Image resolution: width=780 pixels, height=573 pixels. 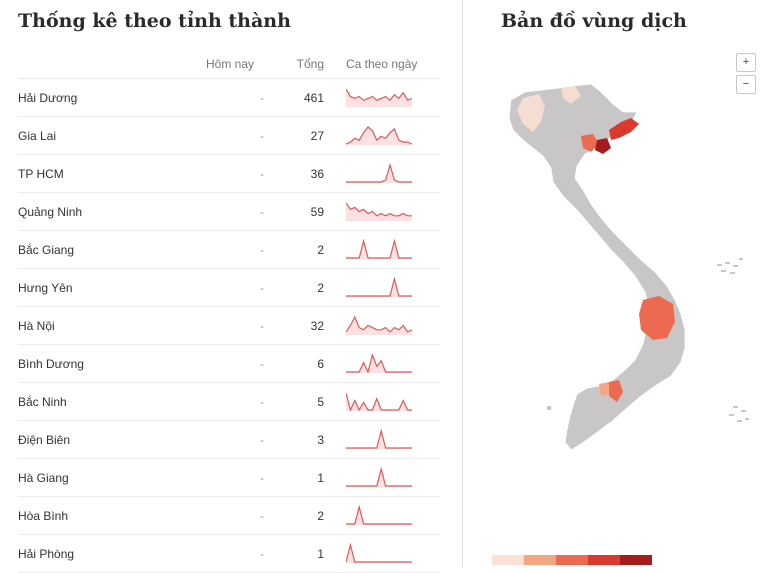 What do you see at coordinates (590, 143) in the screenshot?
I see `province-highlight-north-medium` at bounding box center [590, 143].